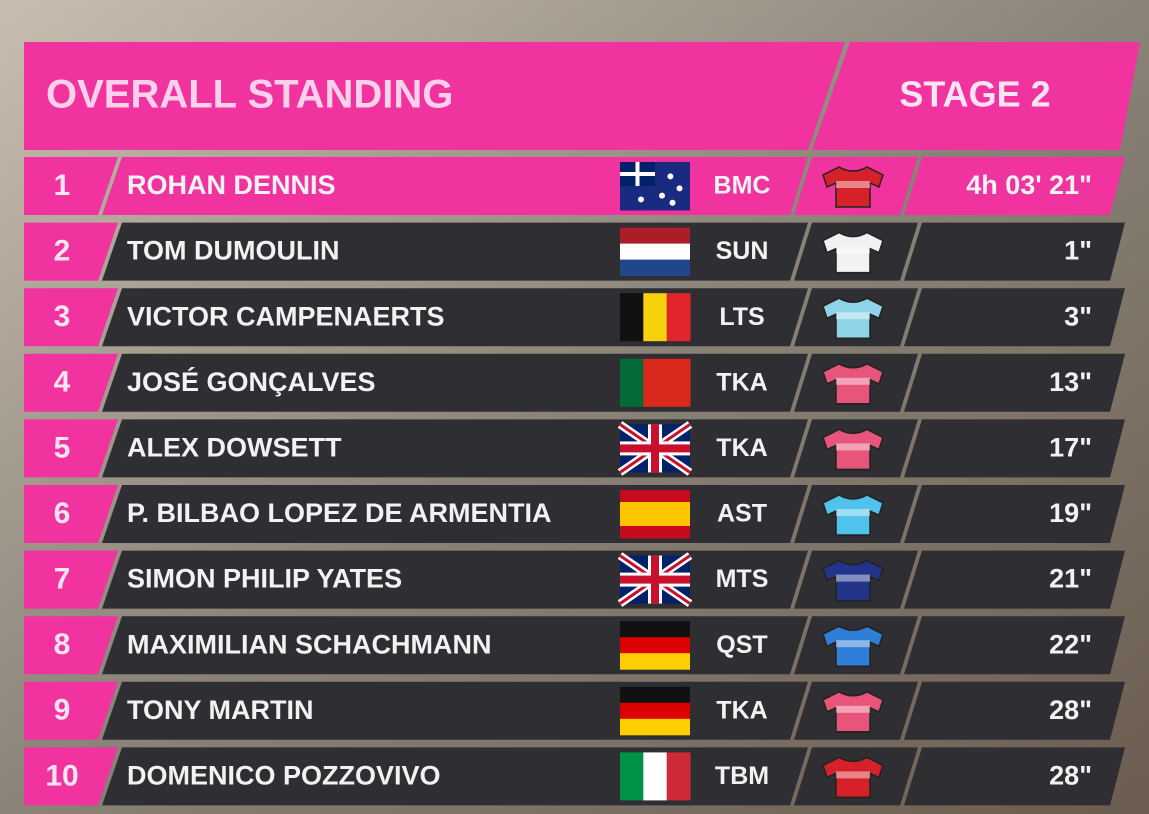 The height and width of the screenshot is (814, 1149). Describe the element at coordinates (233, 251) in the screenshot. I see `rider-name: TOM DUMOULIN` at that location.